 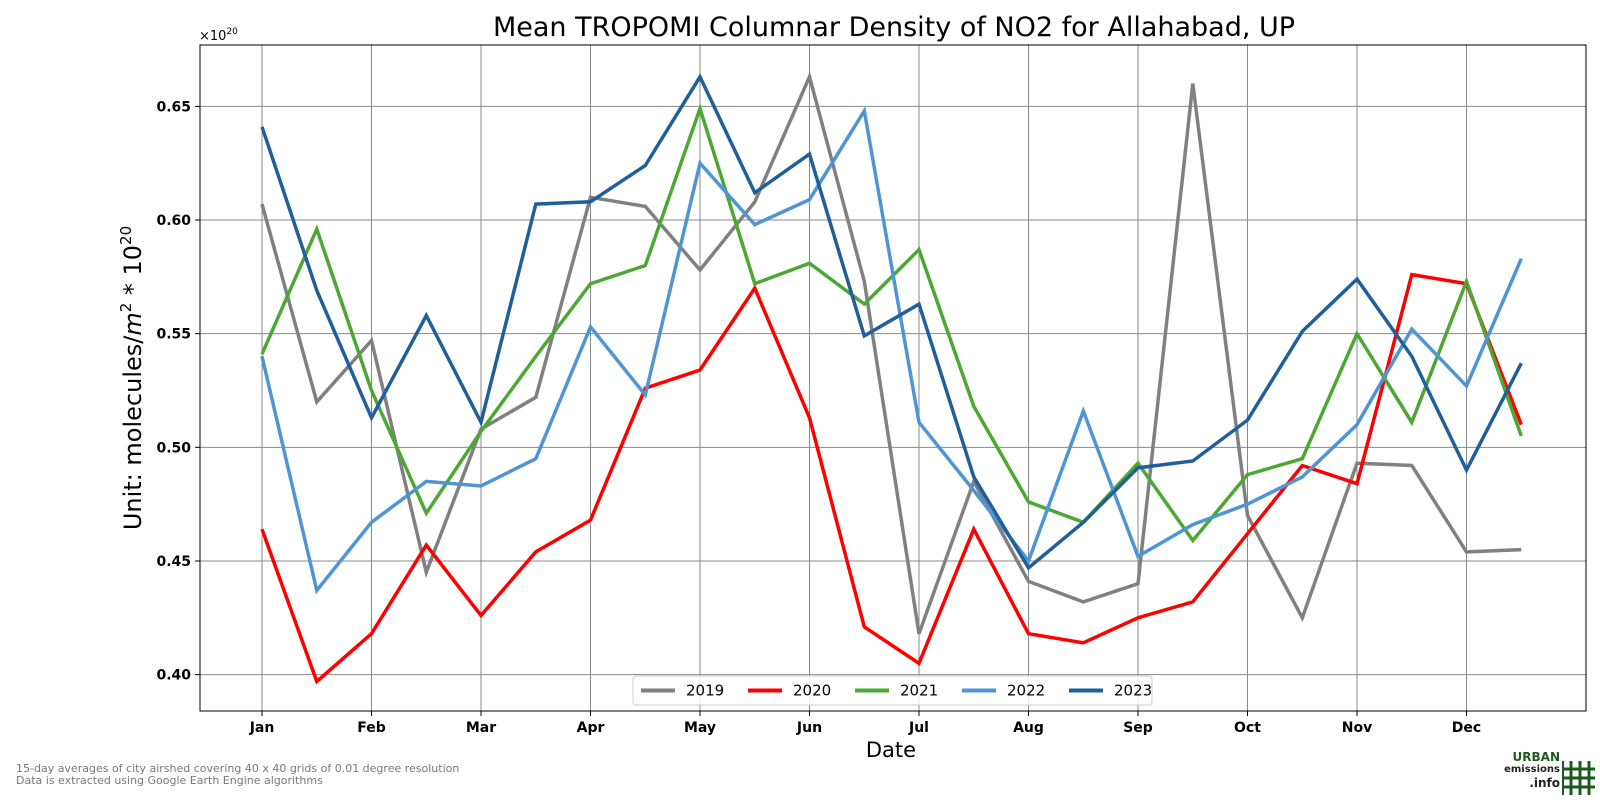 I want to click on x-tick-label: Feb, so click(x=371, y=728).